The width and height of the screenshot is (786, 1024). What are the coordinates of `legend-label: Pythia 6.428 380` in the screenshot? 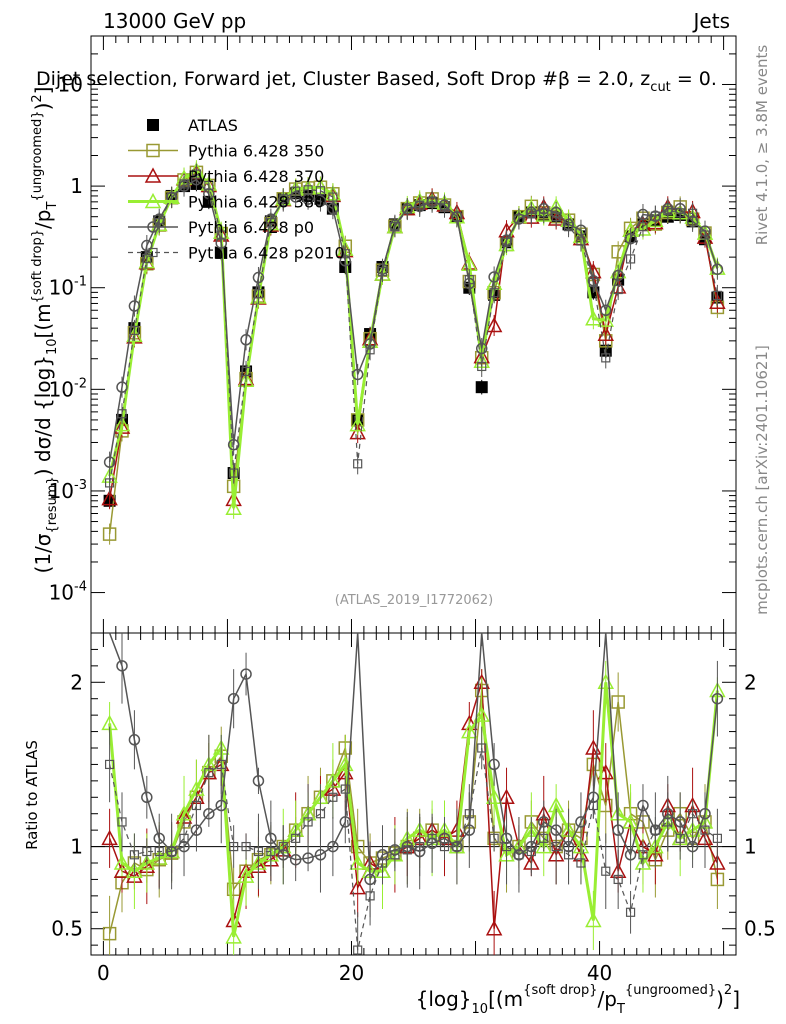 It's located at (256, 202).